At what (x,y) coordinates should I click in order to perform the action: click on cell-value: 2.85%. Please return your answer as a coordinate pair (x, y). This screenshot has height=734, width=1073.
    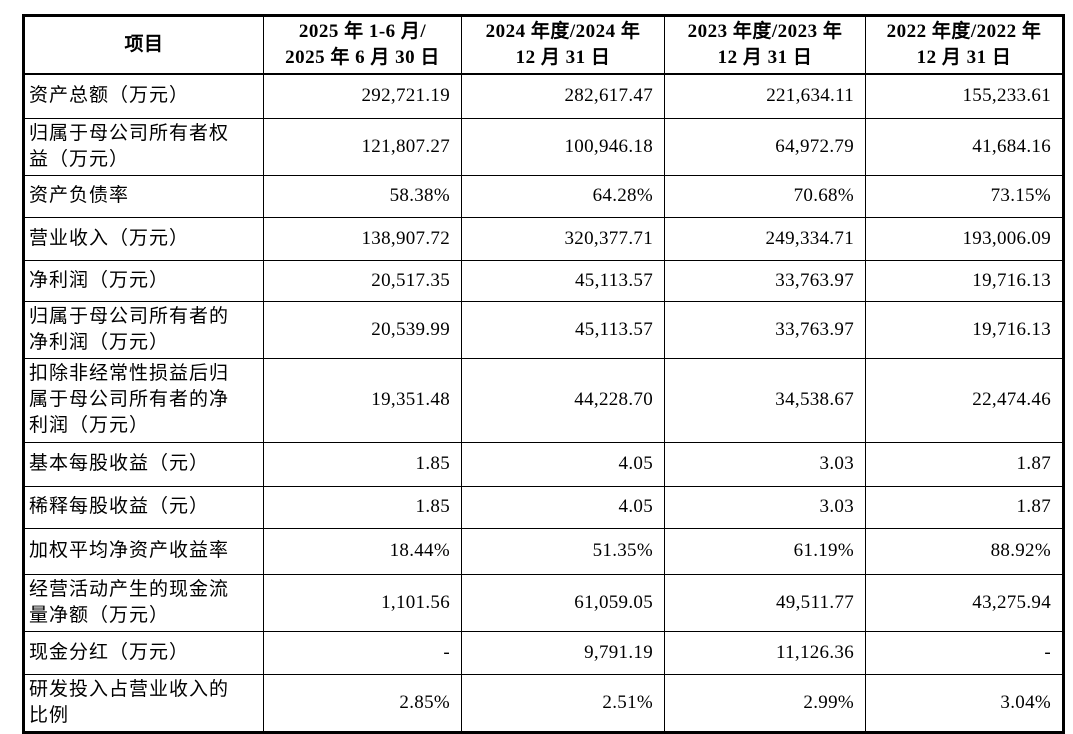
    Looking at the image, I should click on (362, 703).